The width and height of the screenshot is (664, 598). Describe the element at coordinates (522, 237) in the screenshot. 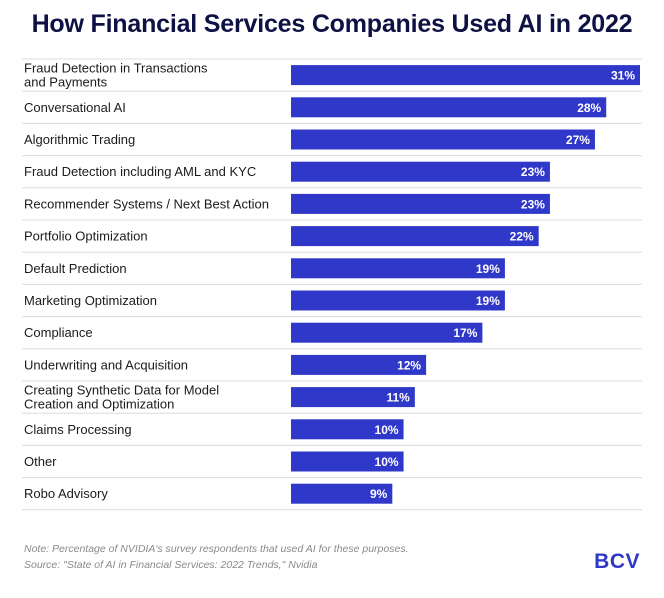

I see `bar-value-label: 22%` at that location.